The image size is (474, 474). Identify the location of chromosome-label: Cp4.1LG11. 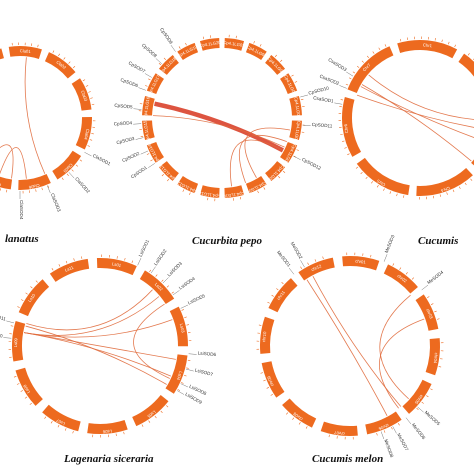
(210, 195).